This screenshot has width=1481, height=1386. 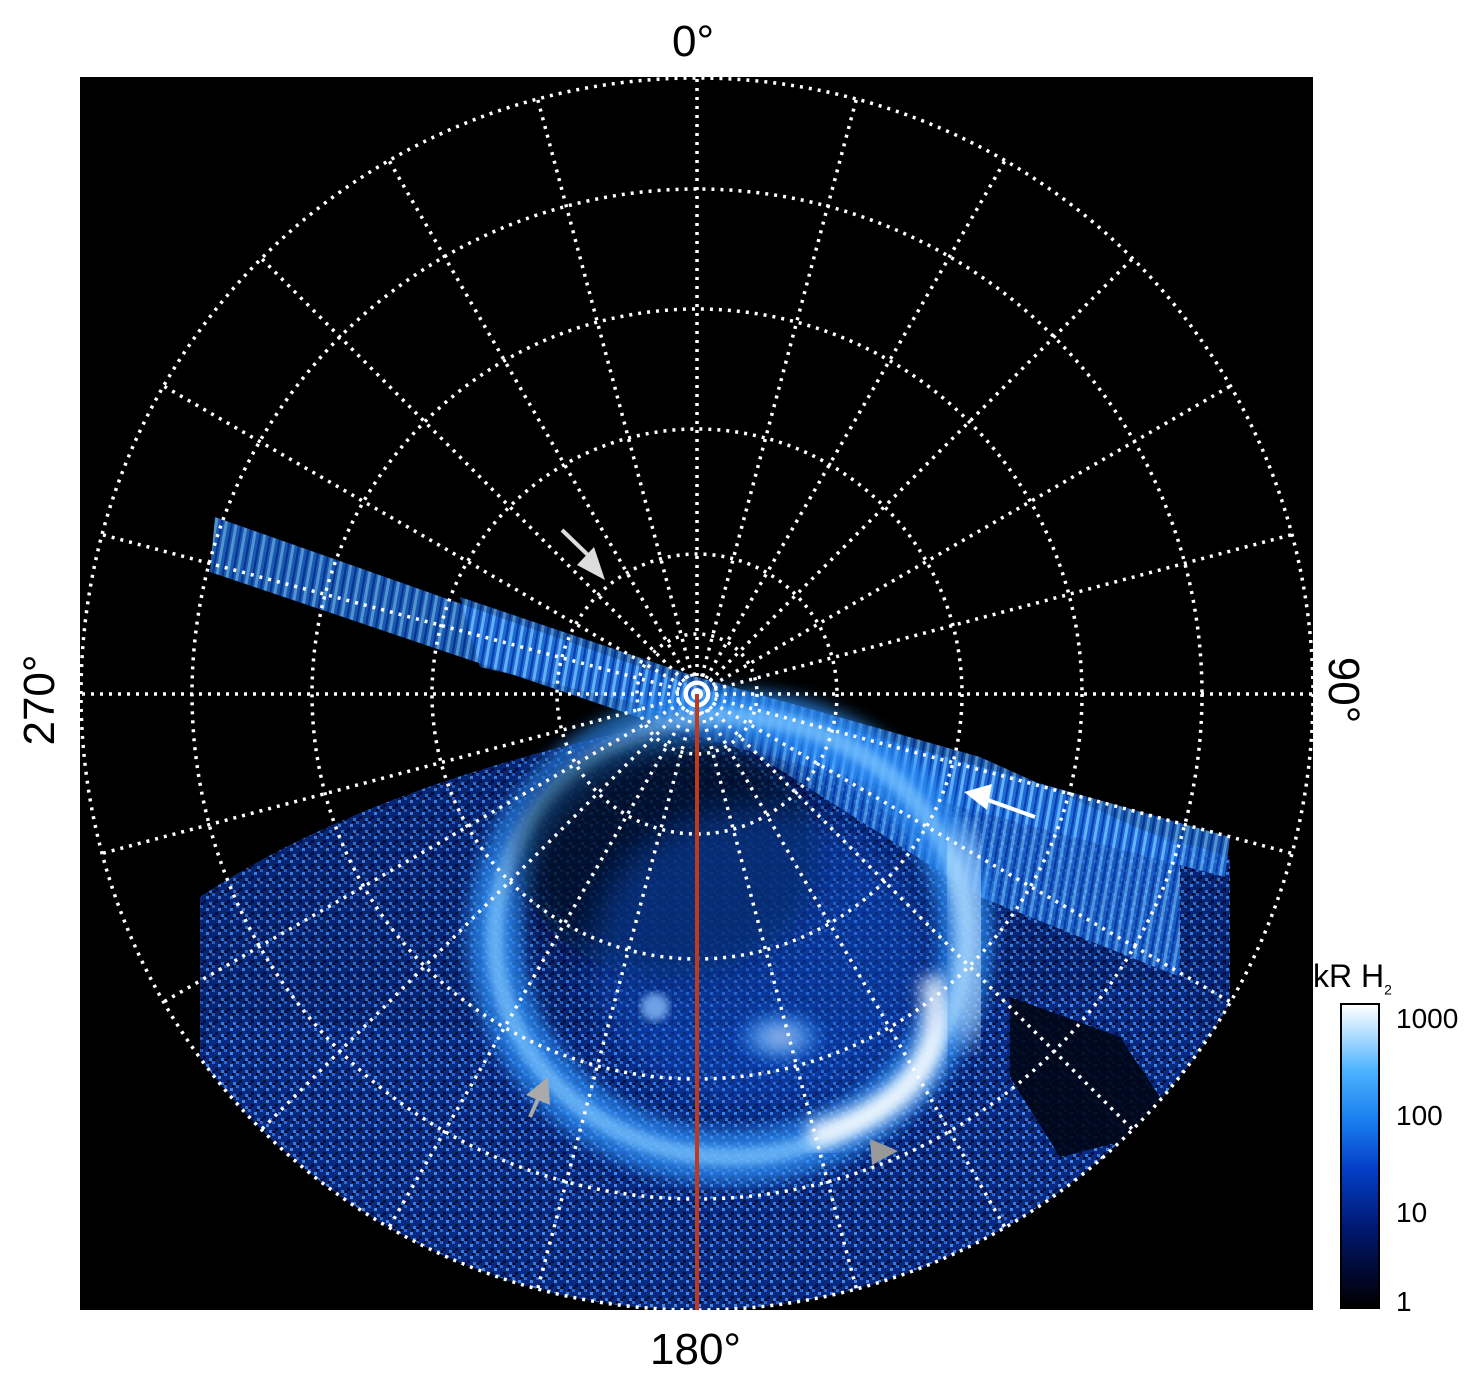 I want to click on colorbar, so click(x=1360, y=1156).